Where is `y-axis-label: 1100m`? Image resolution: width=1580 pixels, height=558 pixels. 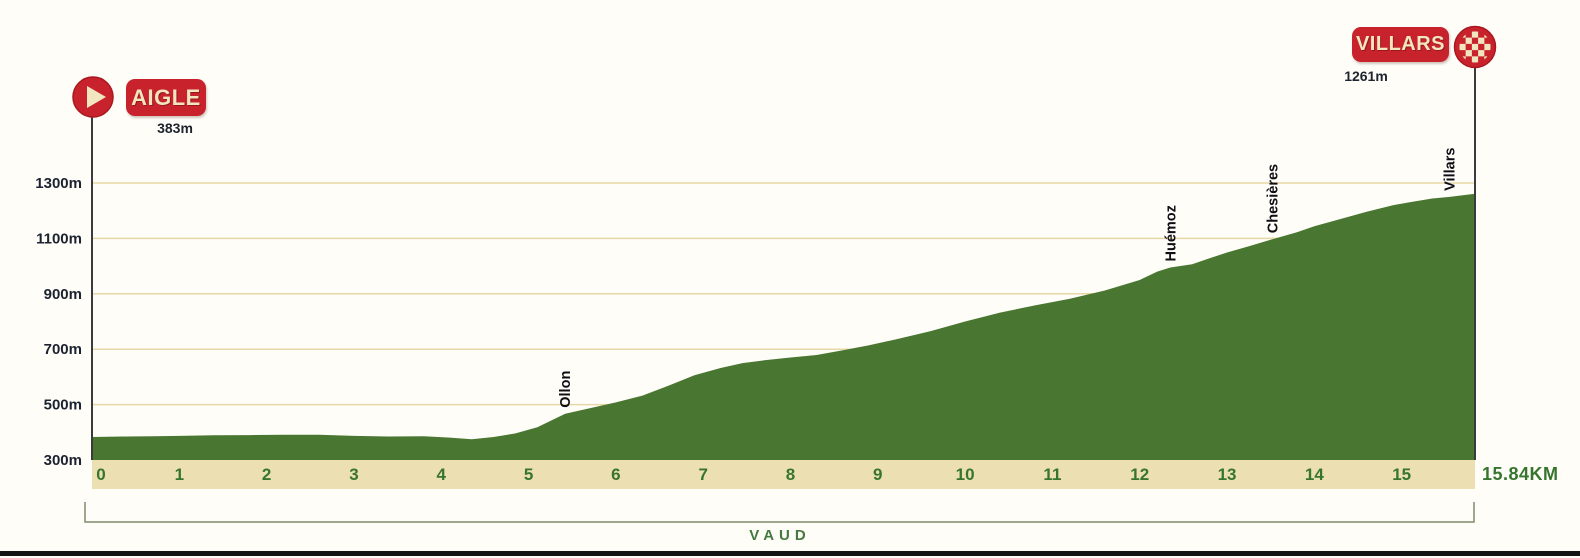
y-axis-label: 1100m is located at coordinates (59, 238).